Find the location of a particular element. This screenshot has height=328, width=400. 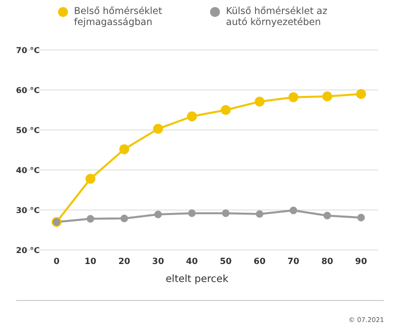

x-tick-label: 50 is located at coordinates (226, 262).